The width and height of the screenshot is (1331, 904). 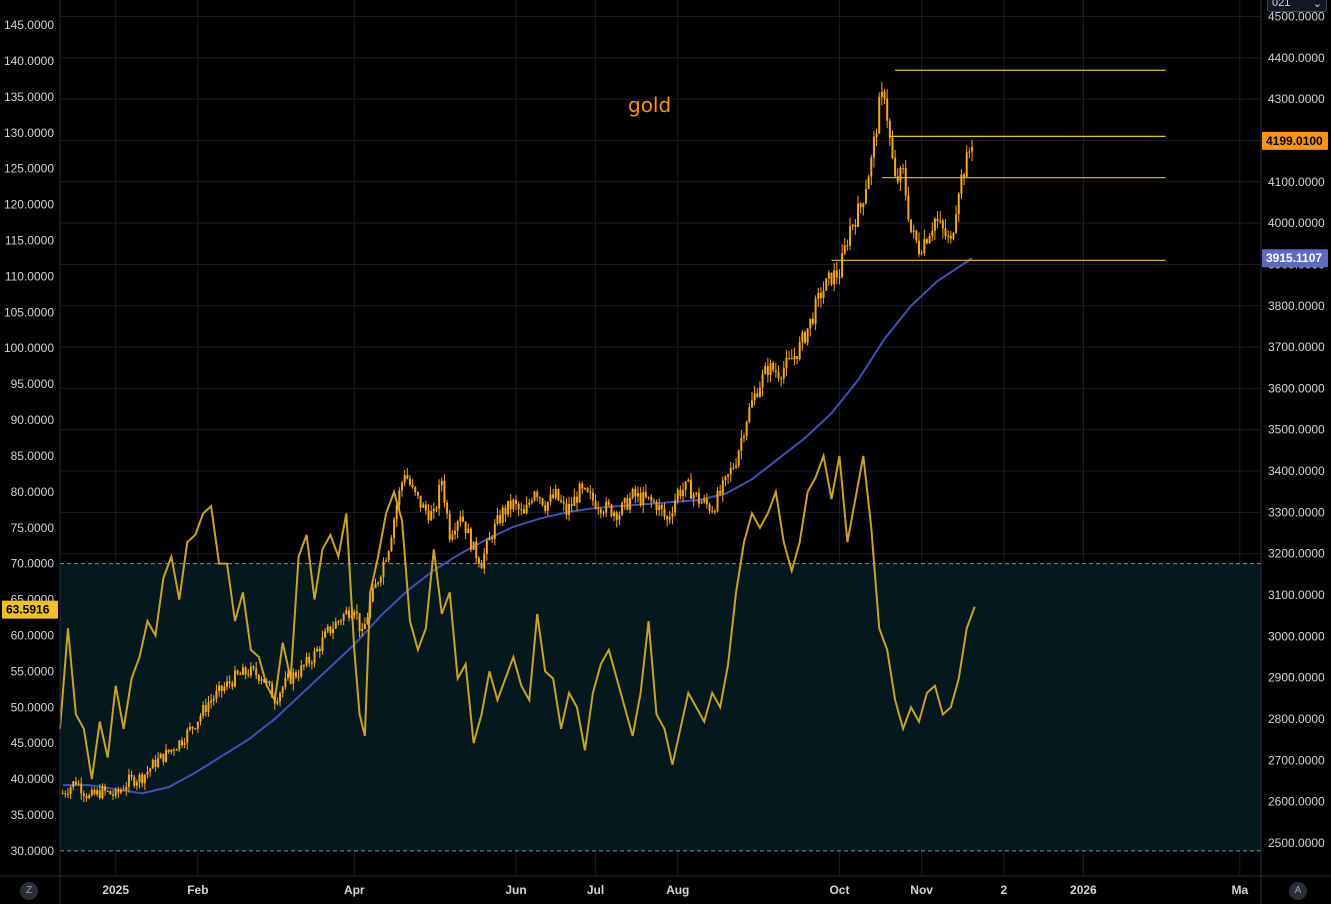 I want to click on osc-tick-label: 35.0000, so click(x=33, y=815).